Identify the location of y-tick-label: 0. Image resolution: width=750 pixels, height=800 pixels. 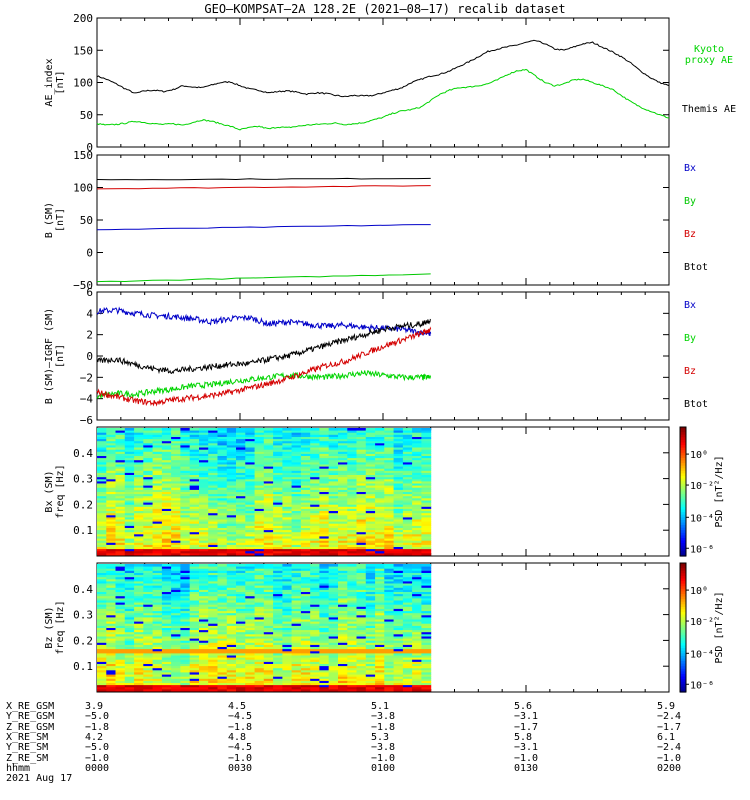
(89, 147).